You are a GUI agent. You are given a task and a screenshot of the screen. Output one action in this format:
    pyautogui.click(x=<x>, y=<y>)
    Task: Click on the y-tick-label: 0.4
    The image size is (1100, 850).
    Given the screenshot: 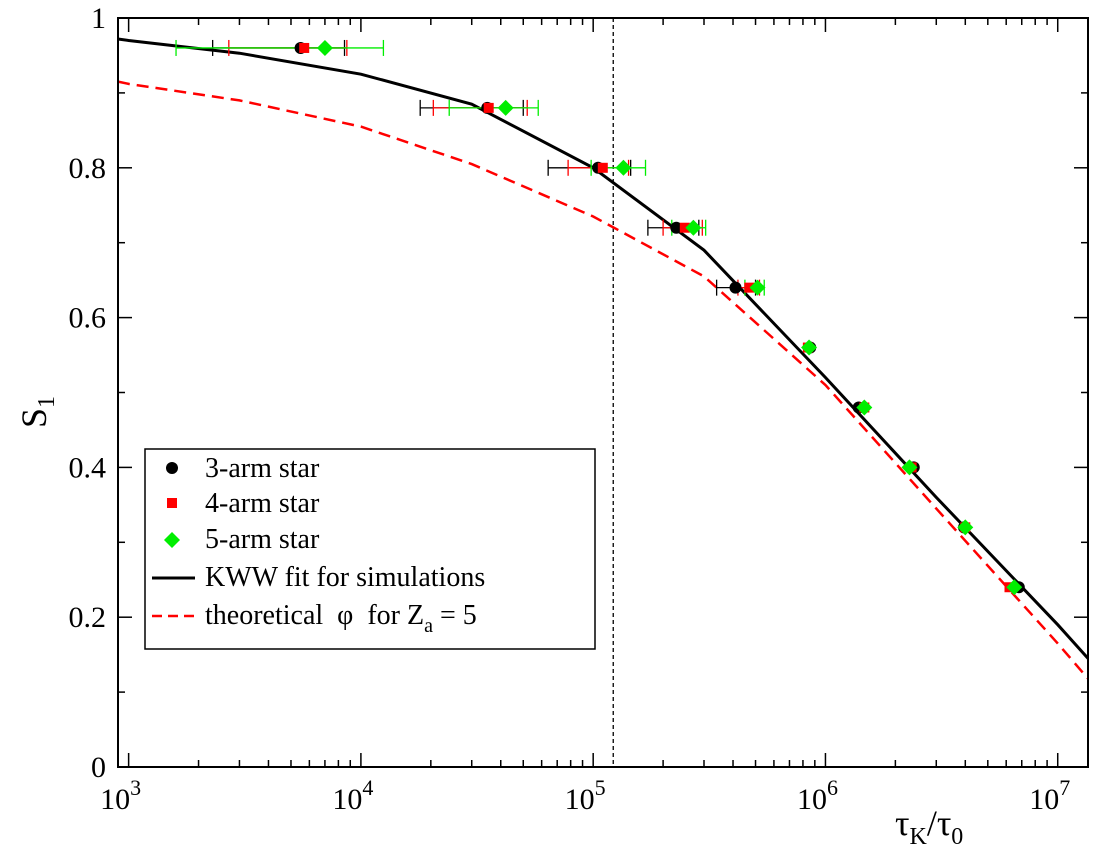 What is the action you would take?
    pyautogui.click(x=88, y=467)
    